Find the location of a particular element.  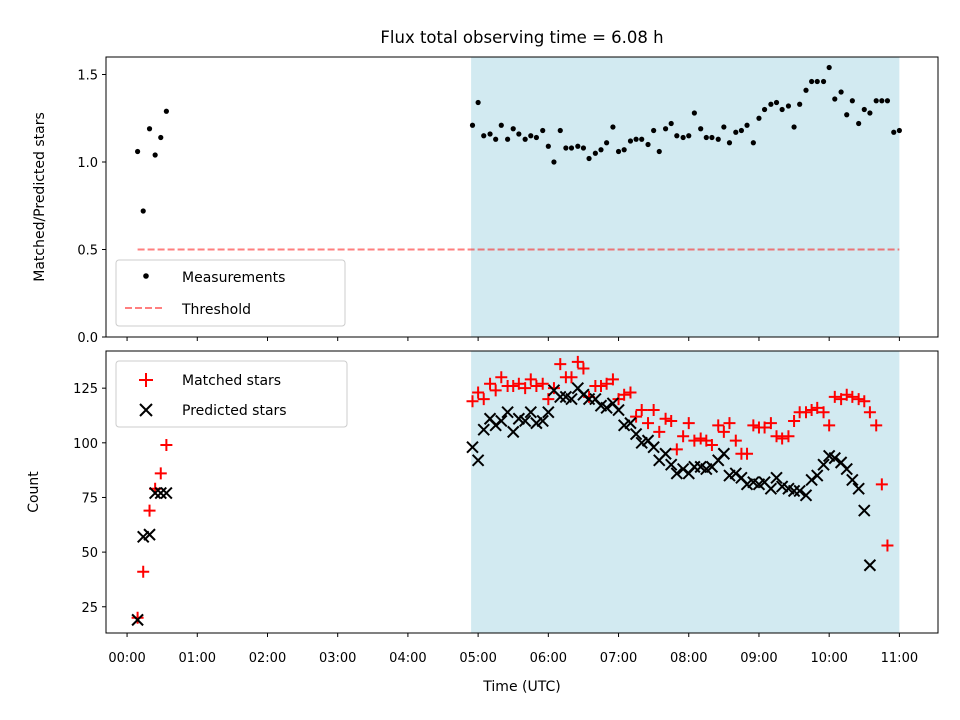

bottom-y-axis-label: Count is located at coordinates (34, 492).